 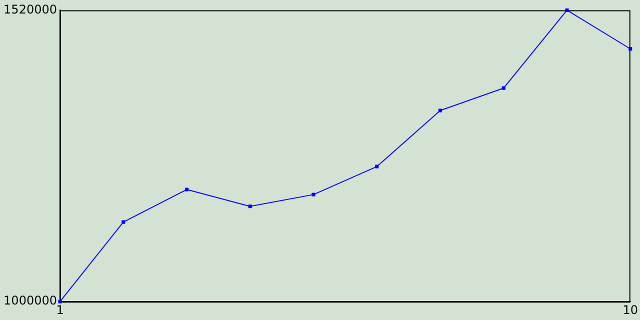 What do you see at coordinates (630, 309) in the screenshot?
I see `x-tick-label: 10` at bounding box center [630, 309].